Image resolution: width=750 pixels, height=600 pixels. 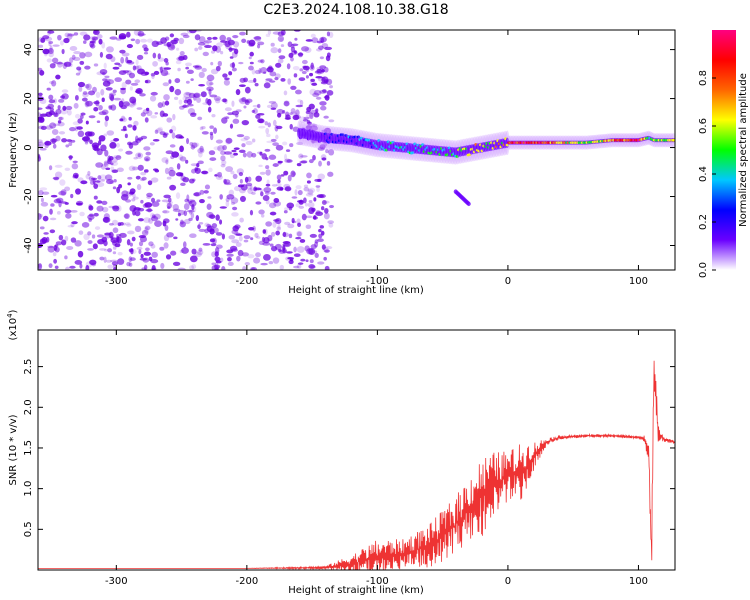 I want to click on heatmap-signal-track, so click(x=485, y=163).